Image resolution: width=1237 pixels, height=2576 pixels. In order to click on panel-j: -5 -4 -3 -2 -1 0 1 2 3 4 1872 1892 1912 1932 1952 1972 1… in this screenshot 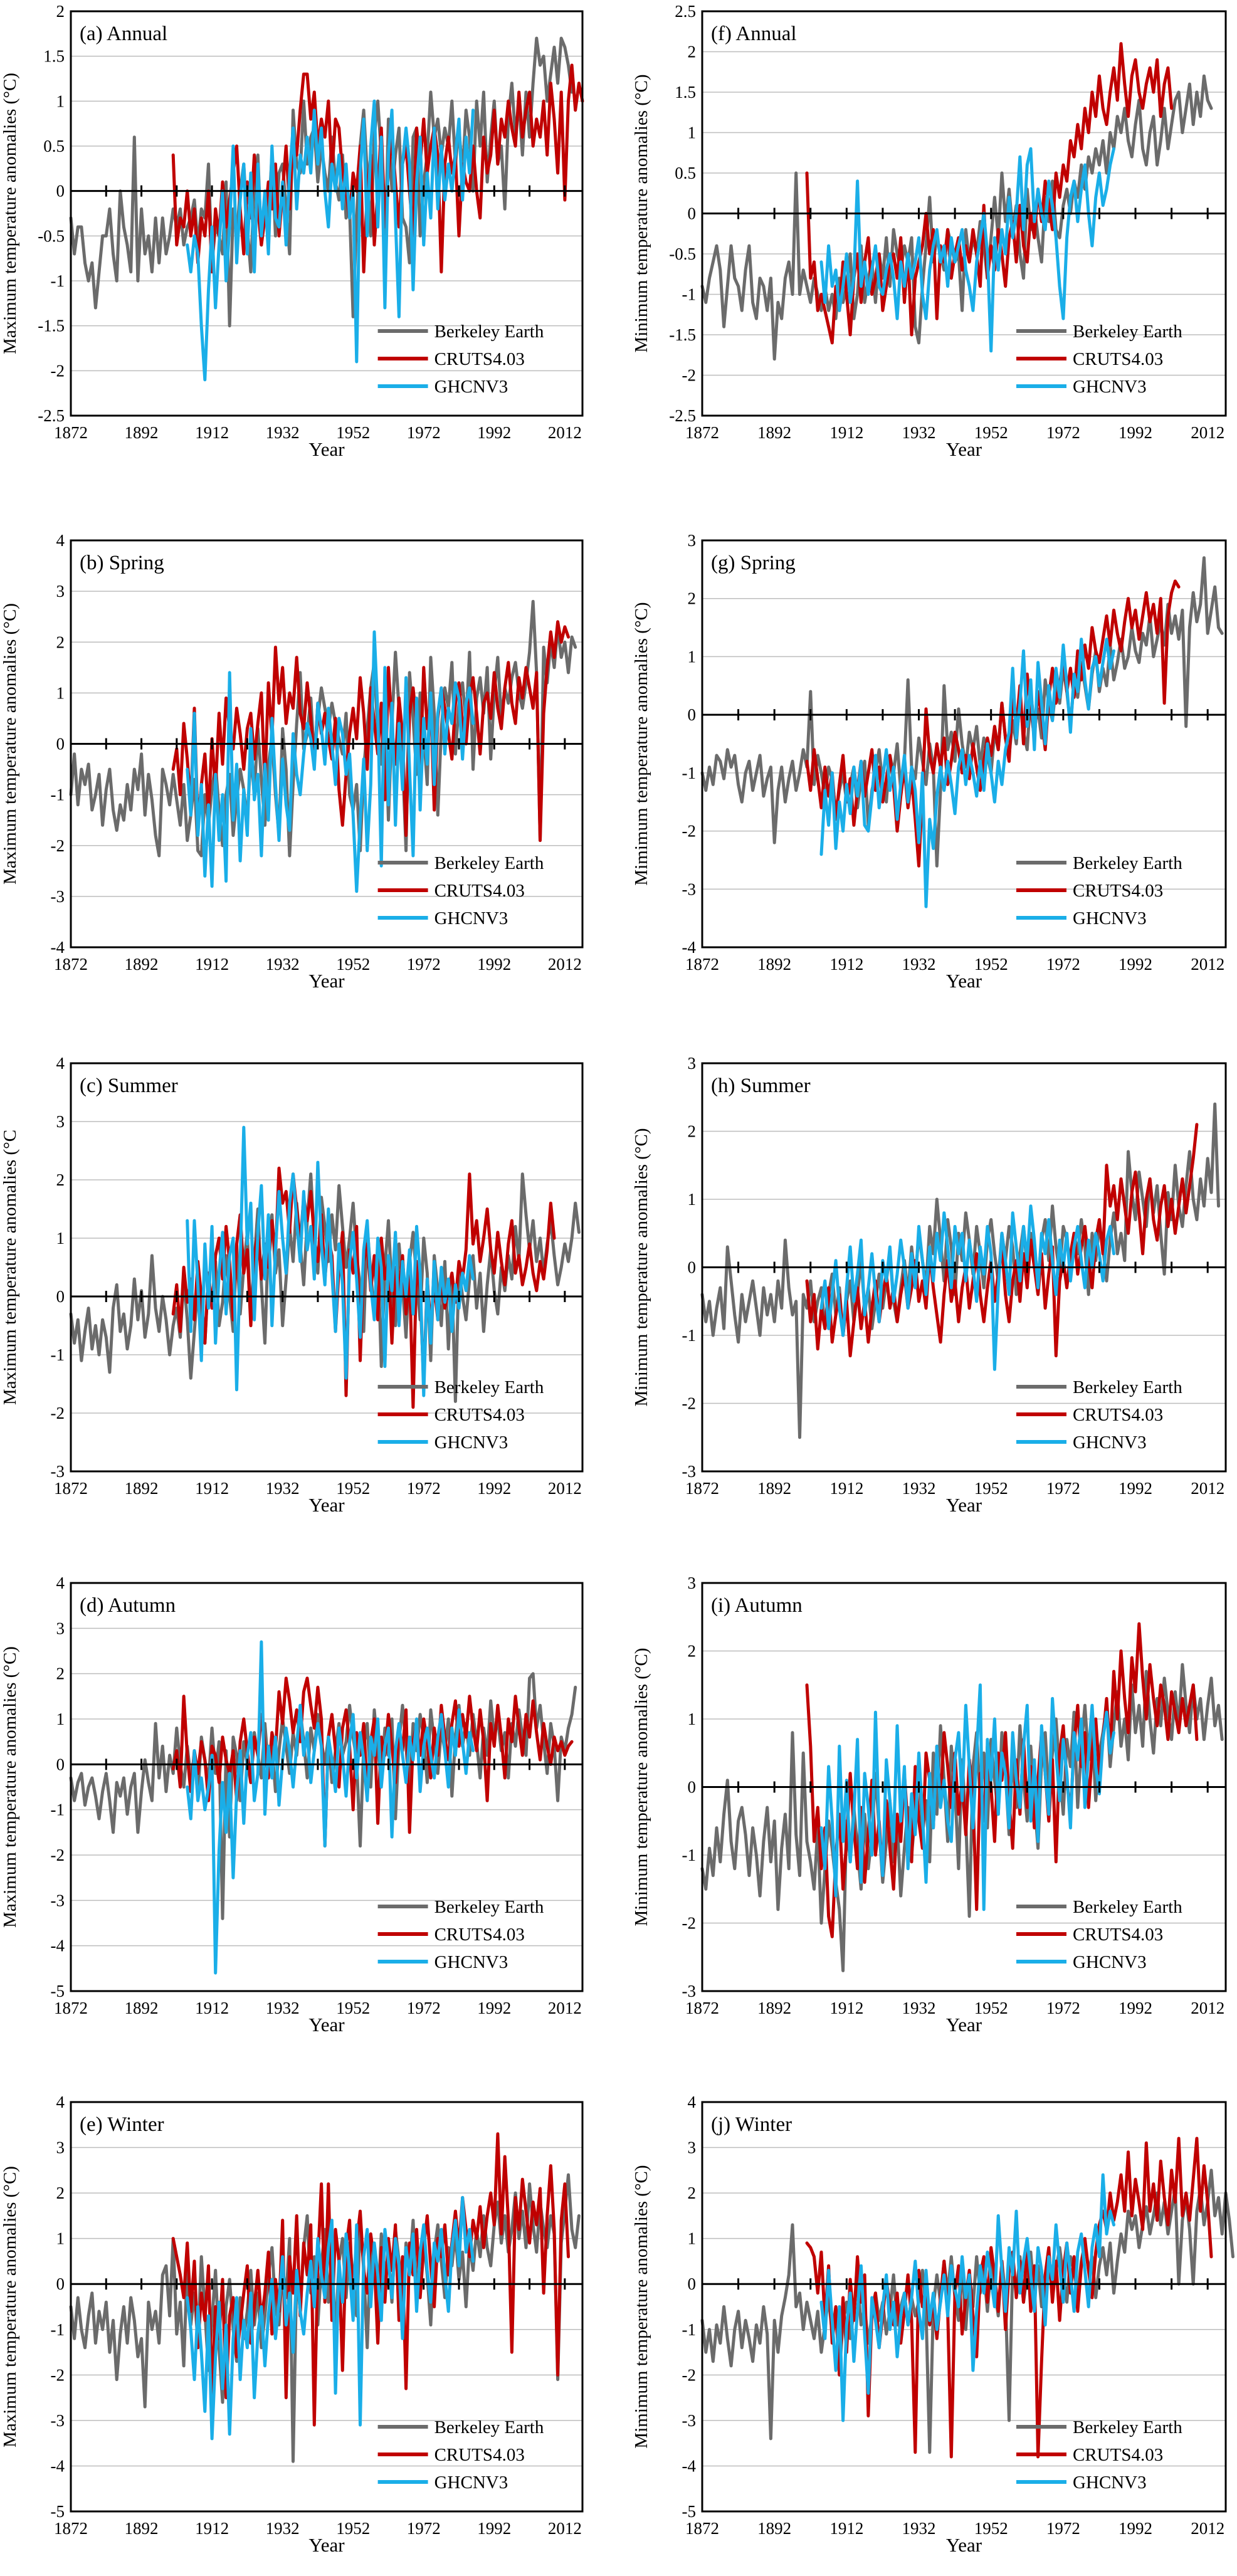, I will do `click(932, 2324)`.